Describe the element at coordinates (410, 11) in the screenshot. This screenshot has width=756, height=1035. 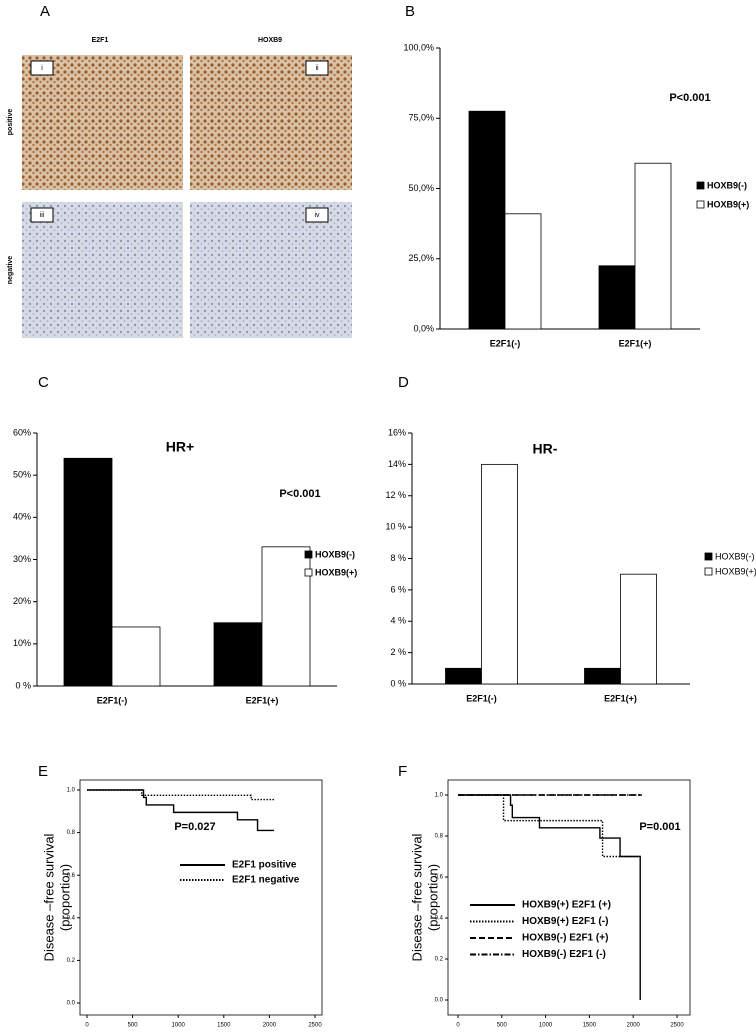
I see `panel-letter: B` at that location.